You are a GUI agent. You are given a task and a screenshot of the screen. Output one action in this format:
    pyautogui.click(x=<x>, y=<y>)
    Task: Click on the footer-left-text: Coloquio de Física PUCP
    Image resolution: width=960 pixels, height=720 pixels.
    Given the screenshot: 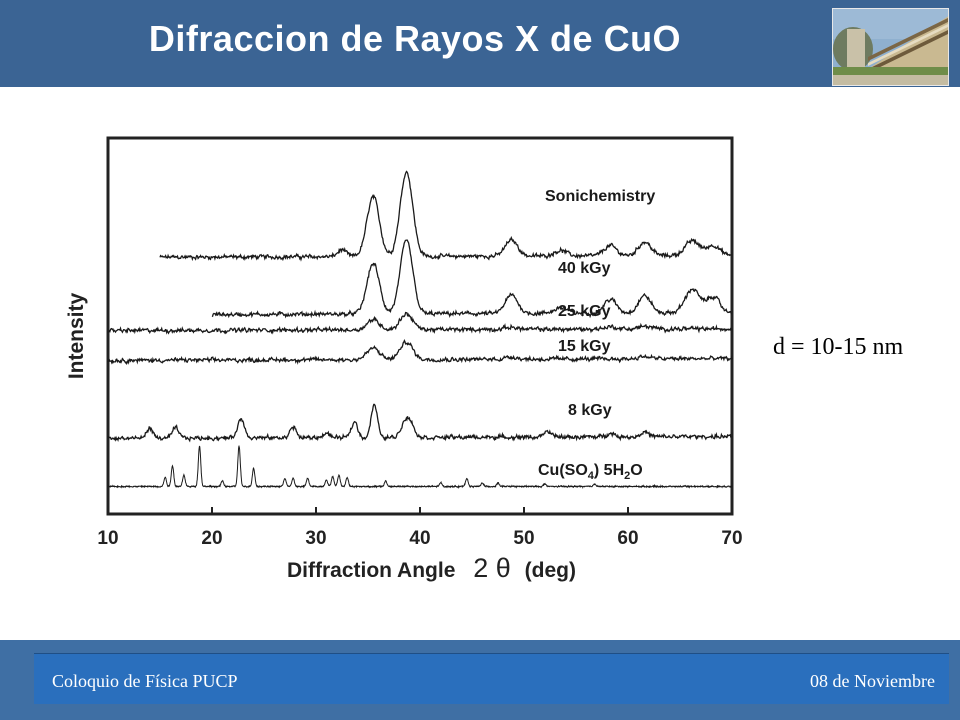 What is the action you would take?
    pyautogui.click(x=145, y=681)
    